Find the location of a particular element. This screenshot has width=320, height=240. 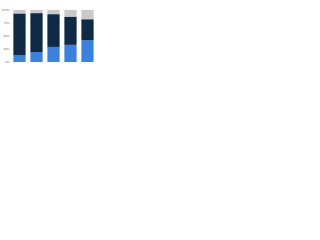

y-tick-label: 50% is located at coordinates (6, 36).